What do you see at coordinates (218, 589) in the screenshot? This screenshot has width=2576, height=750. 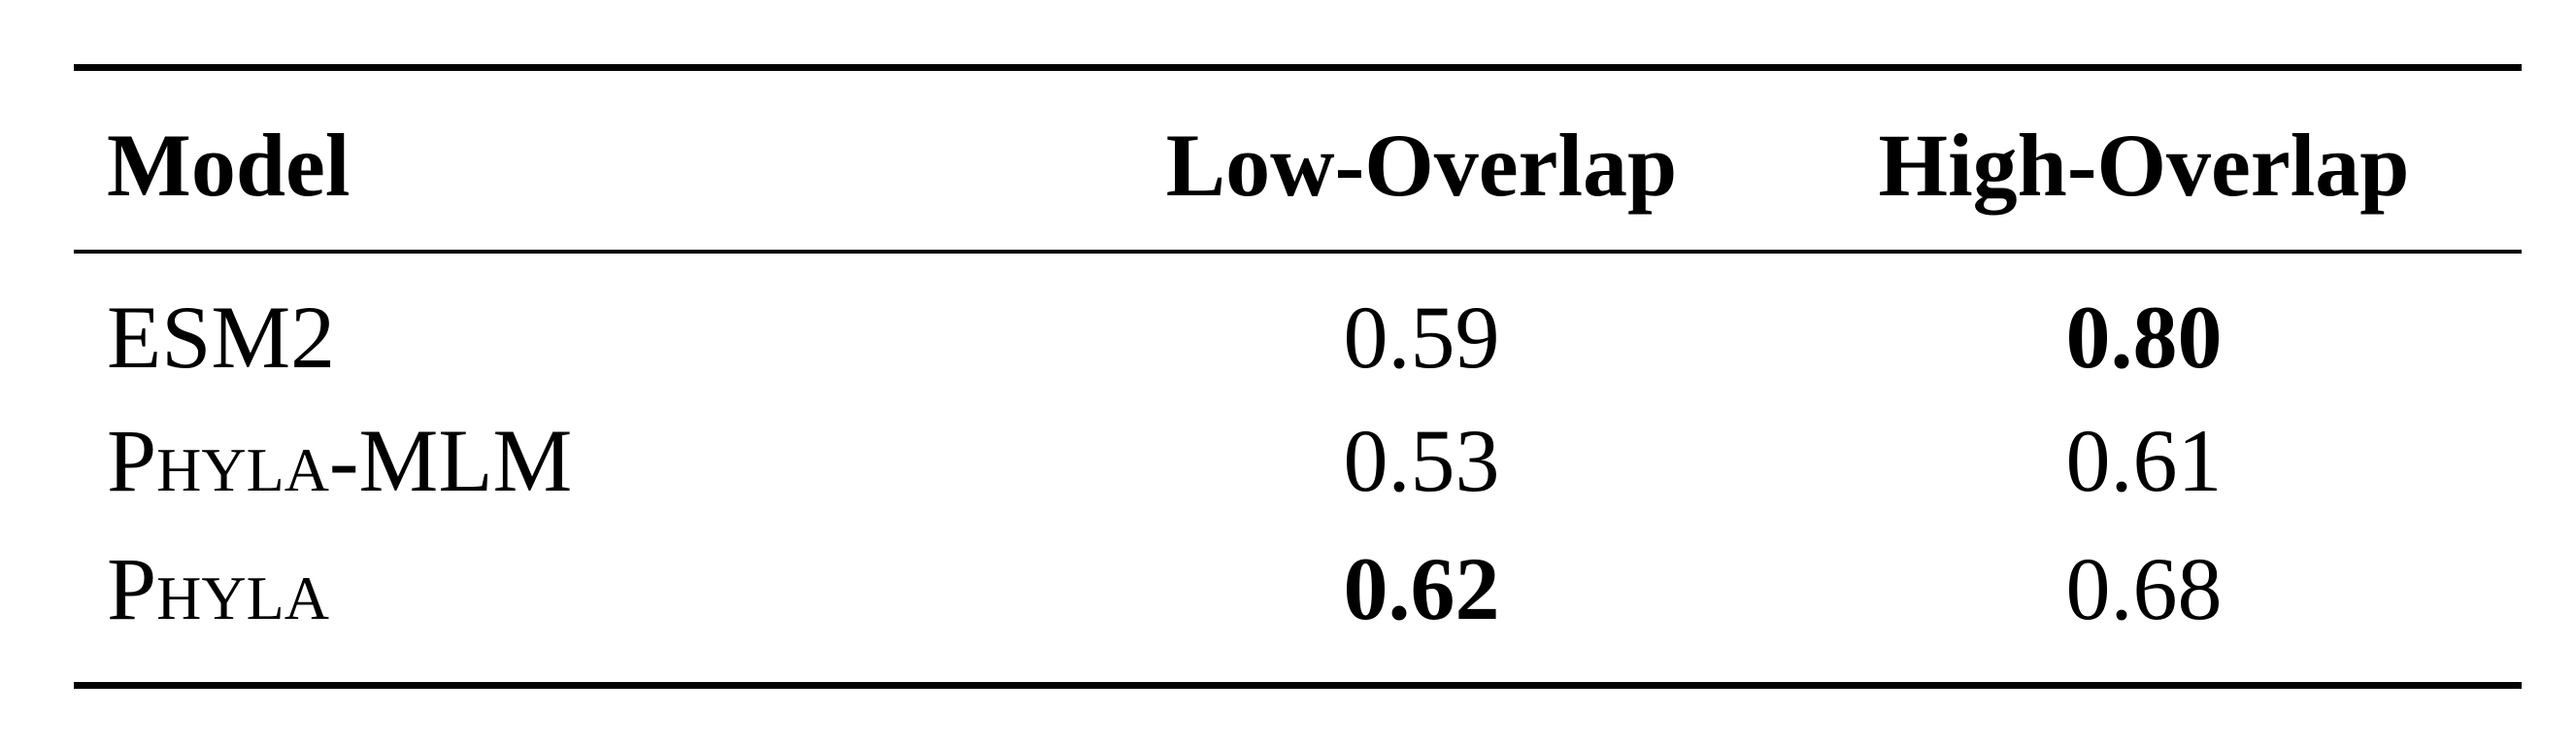 I see `model-name: Phyla` at bounding box center [218, 589].